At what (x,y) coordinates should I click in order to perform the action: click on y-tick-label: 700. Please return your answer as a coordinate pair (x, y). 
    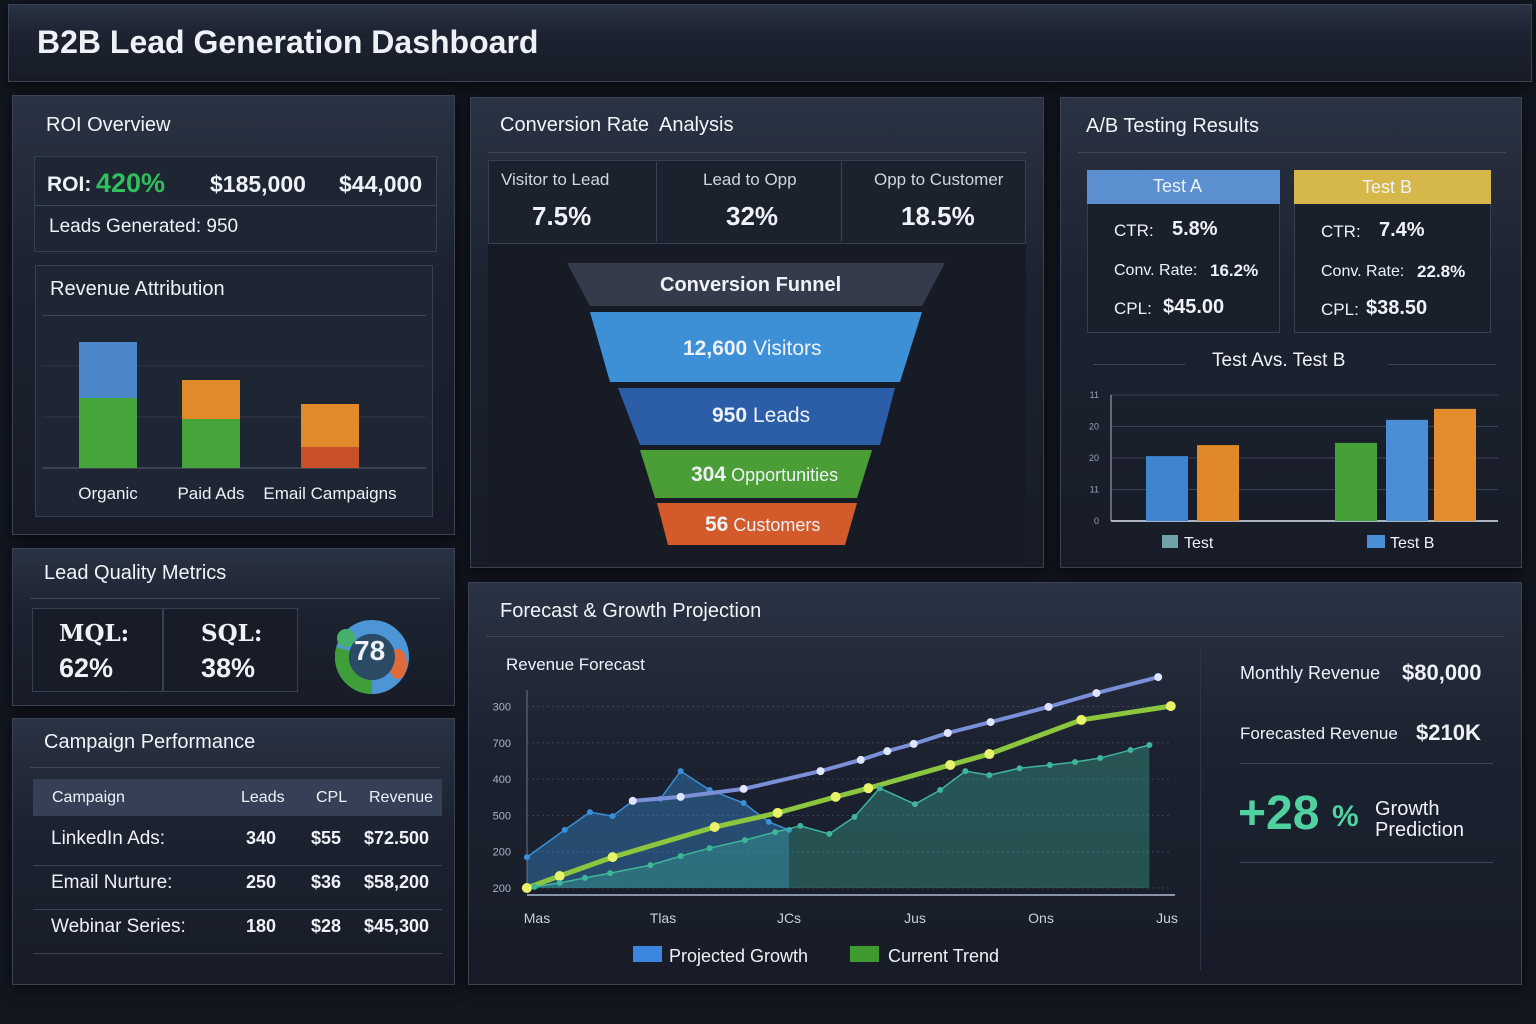
    Looking at the image, I should click on (502, 744).